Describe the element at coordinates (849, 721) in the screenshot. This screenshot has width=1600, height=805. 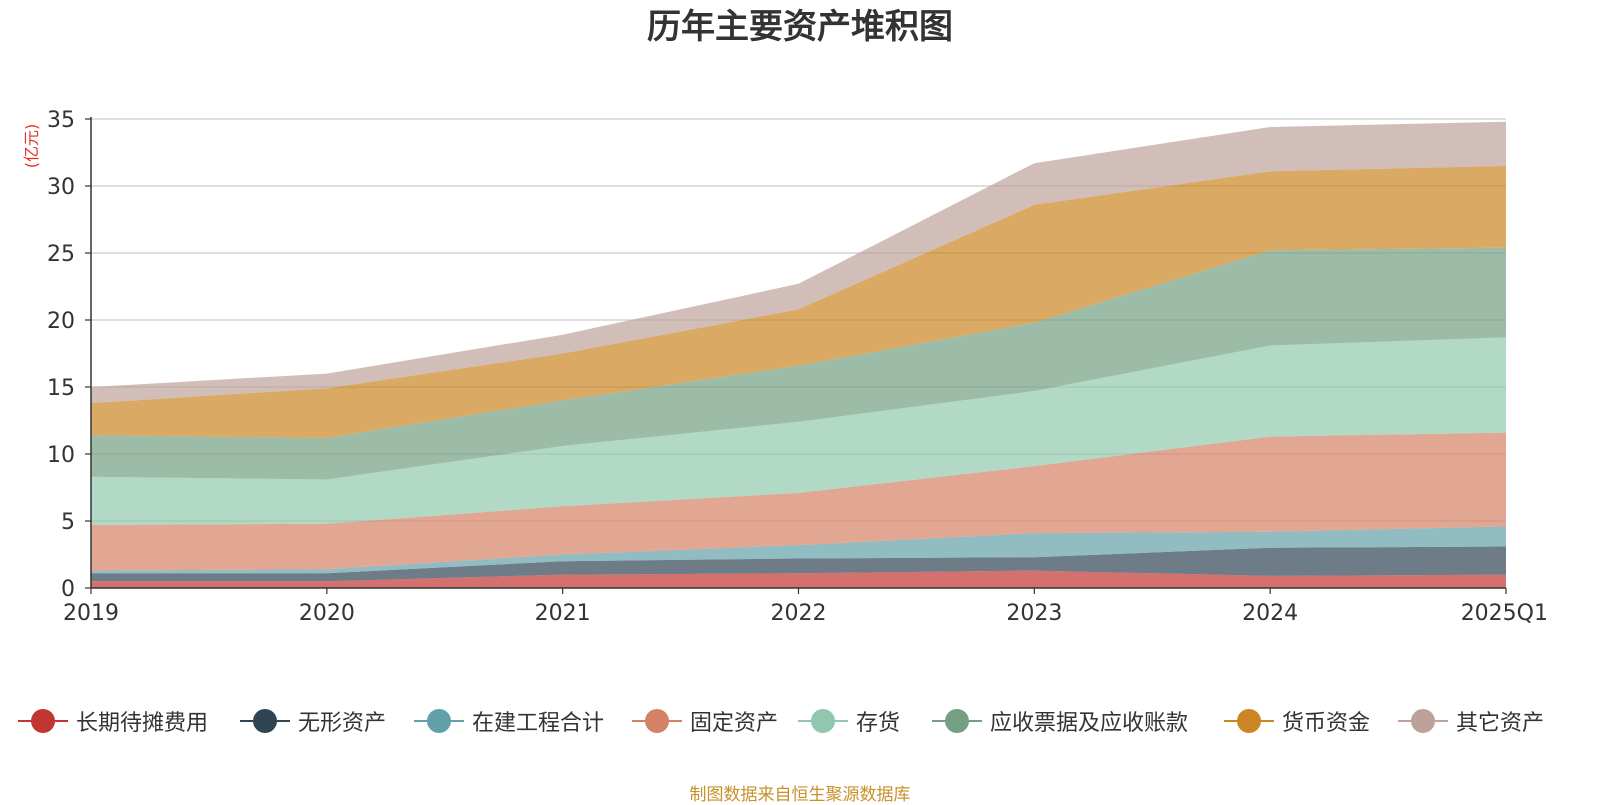
I see `legend-item-5: 存货` at that location.